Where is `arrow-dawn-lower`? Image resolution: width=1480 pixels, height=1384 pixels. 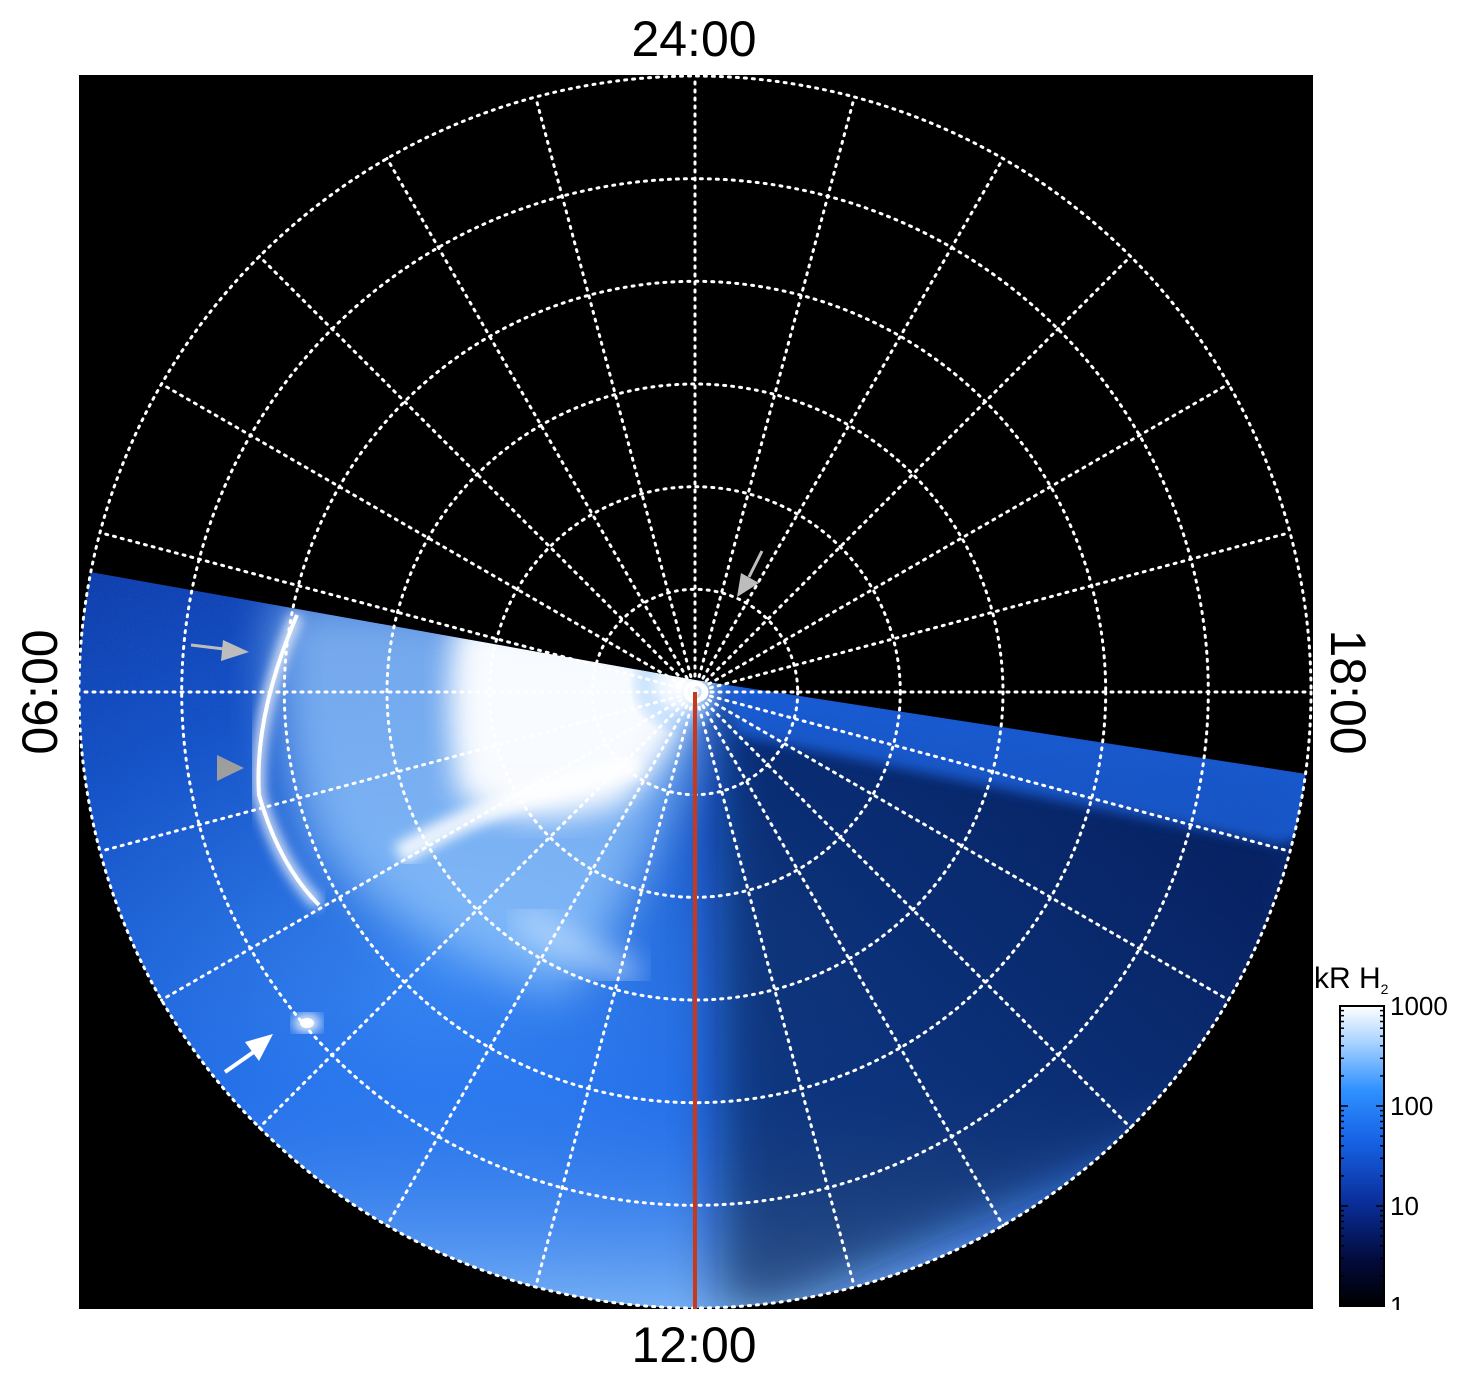
arrow-dawn-lower is located at coordinates (248, 1054).